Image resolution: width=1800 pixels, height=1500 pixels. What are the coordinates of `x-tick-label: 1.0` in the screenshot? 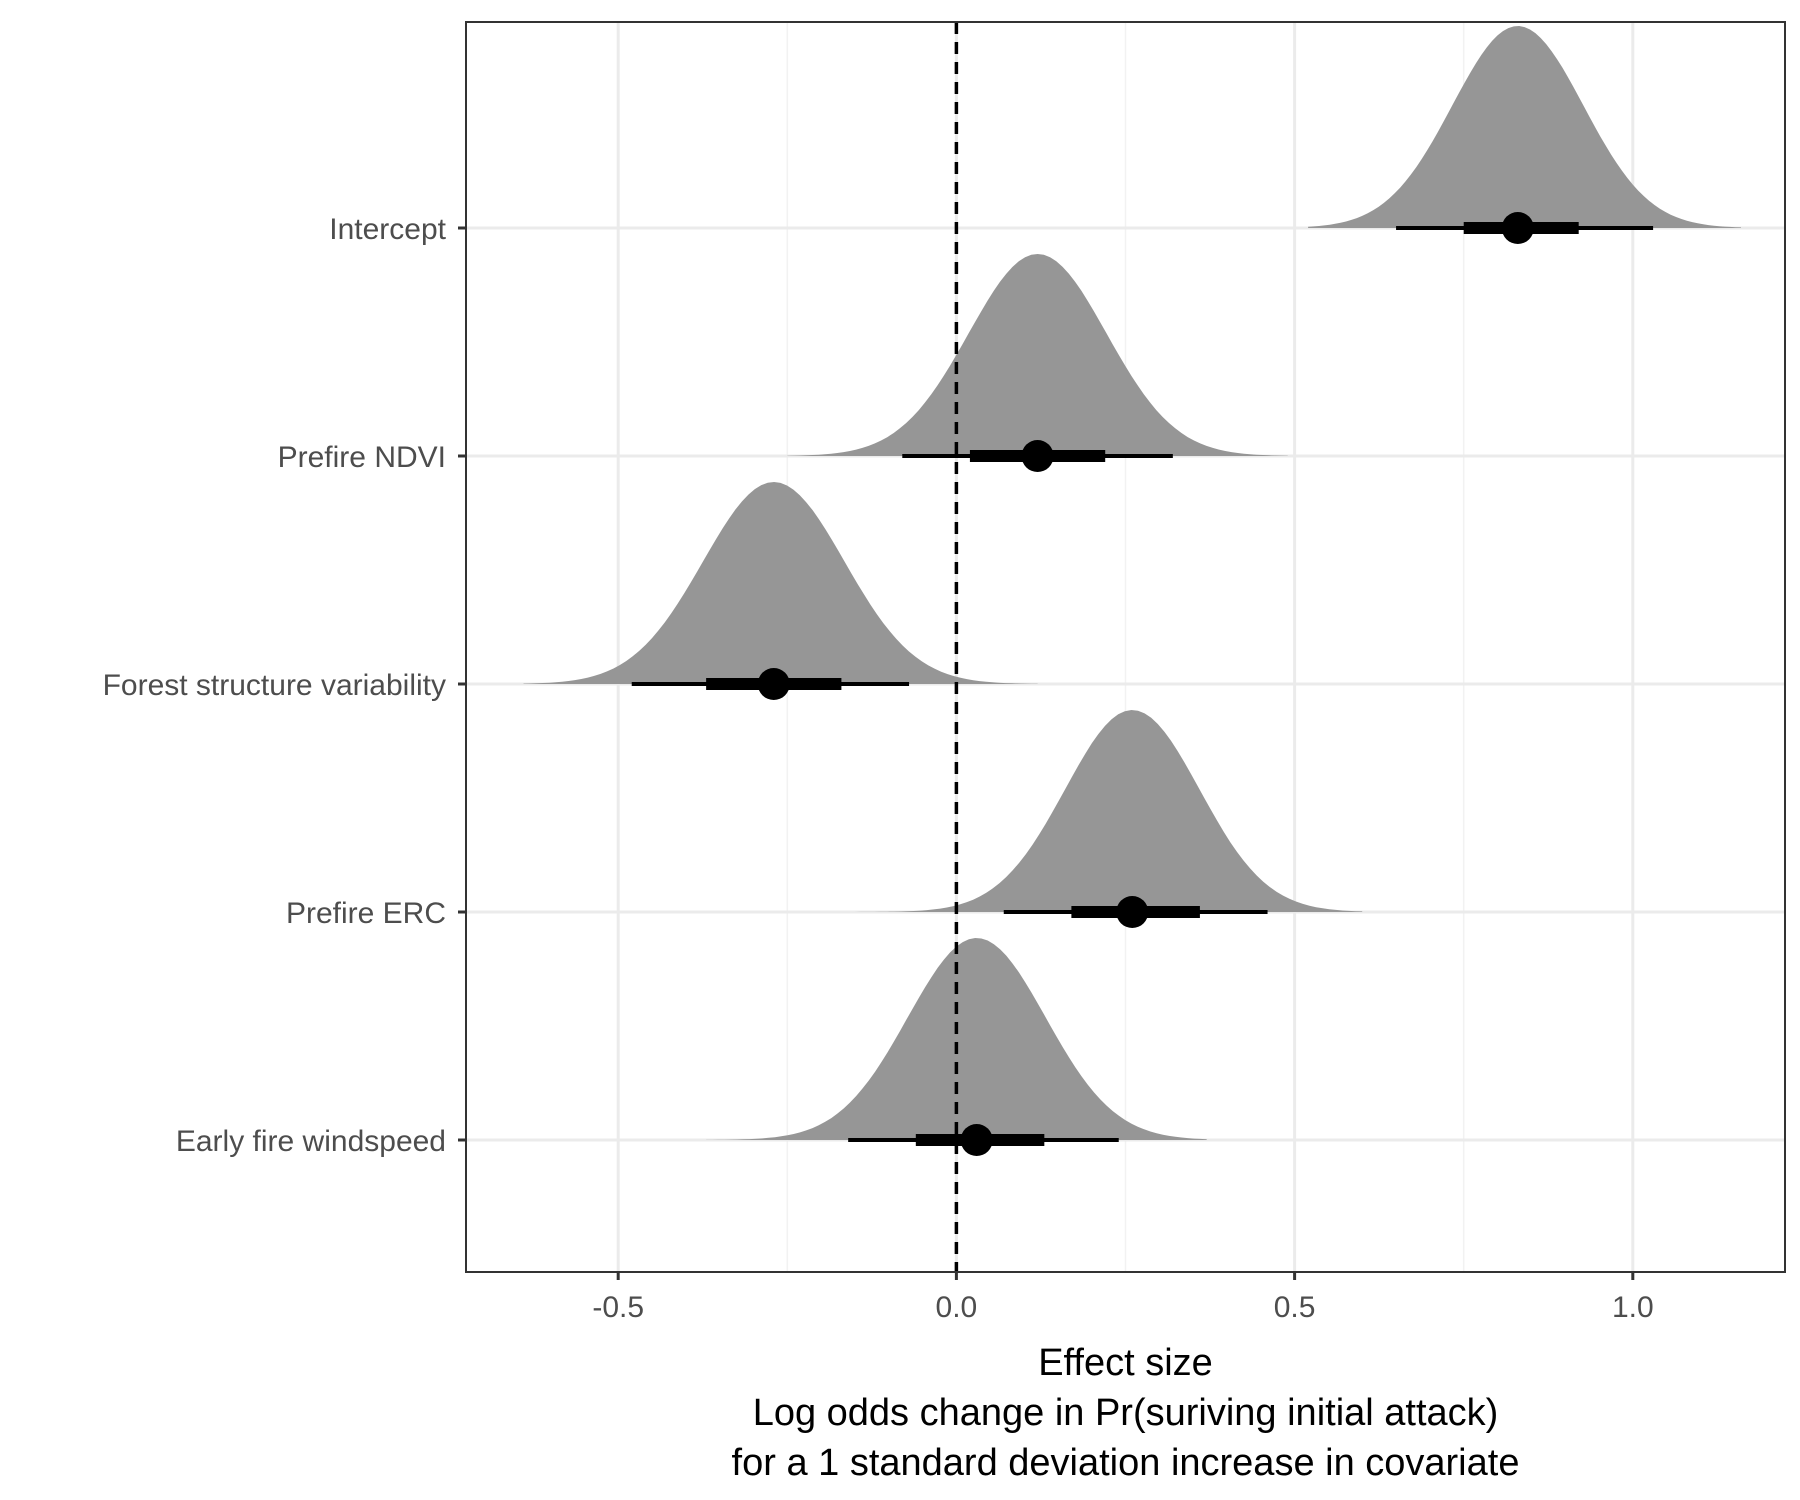 It's located at (1633, 1307).